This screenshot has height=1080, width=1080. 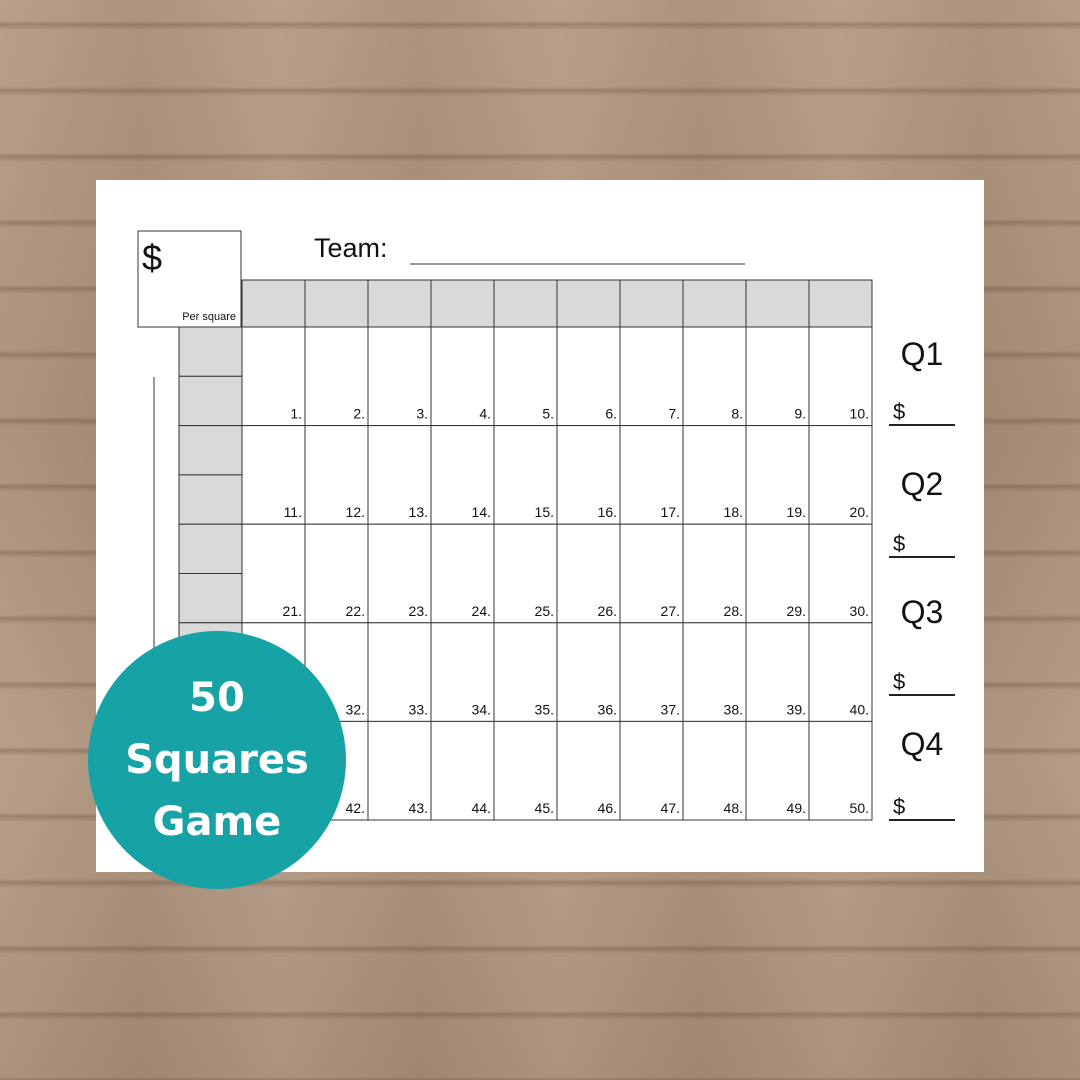 What do you see at coordinates (674, 414) in the screenshot?
I see `square-number: 7.` at bounding box center [674, 414].